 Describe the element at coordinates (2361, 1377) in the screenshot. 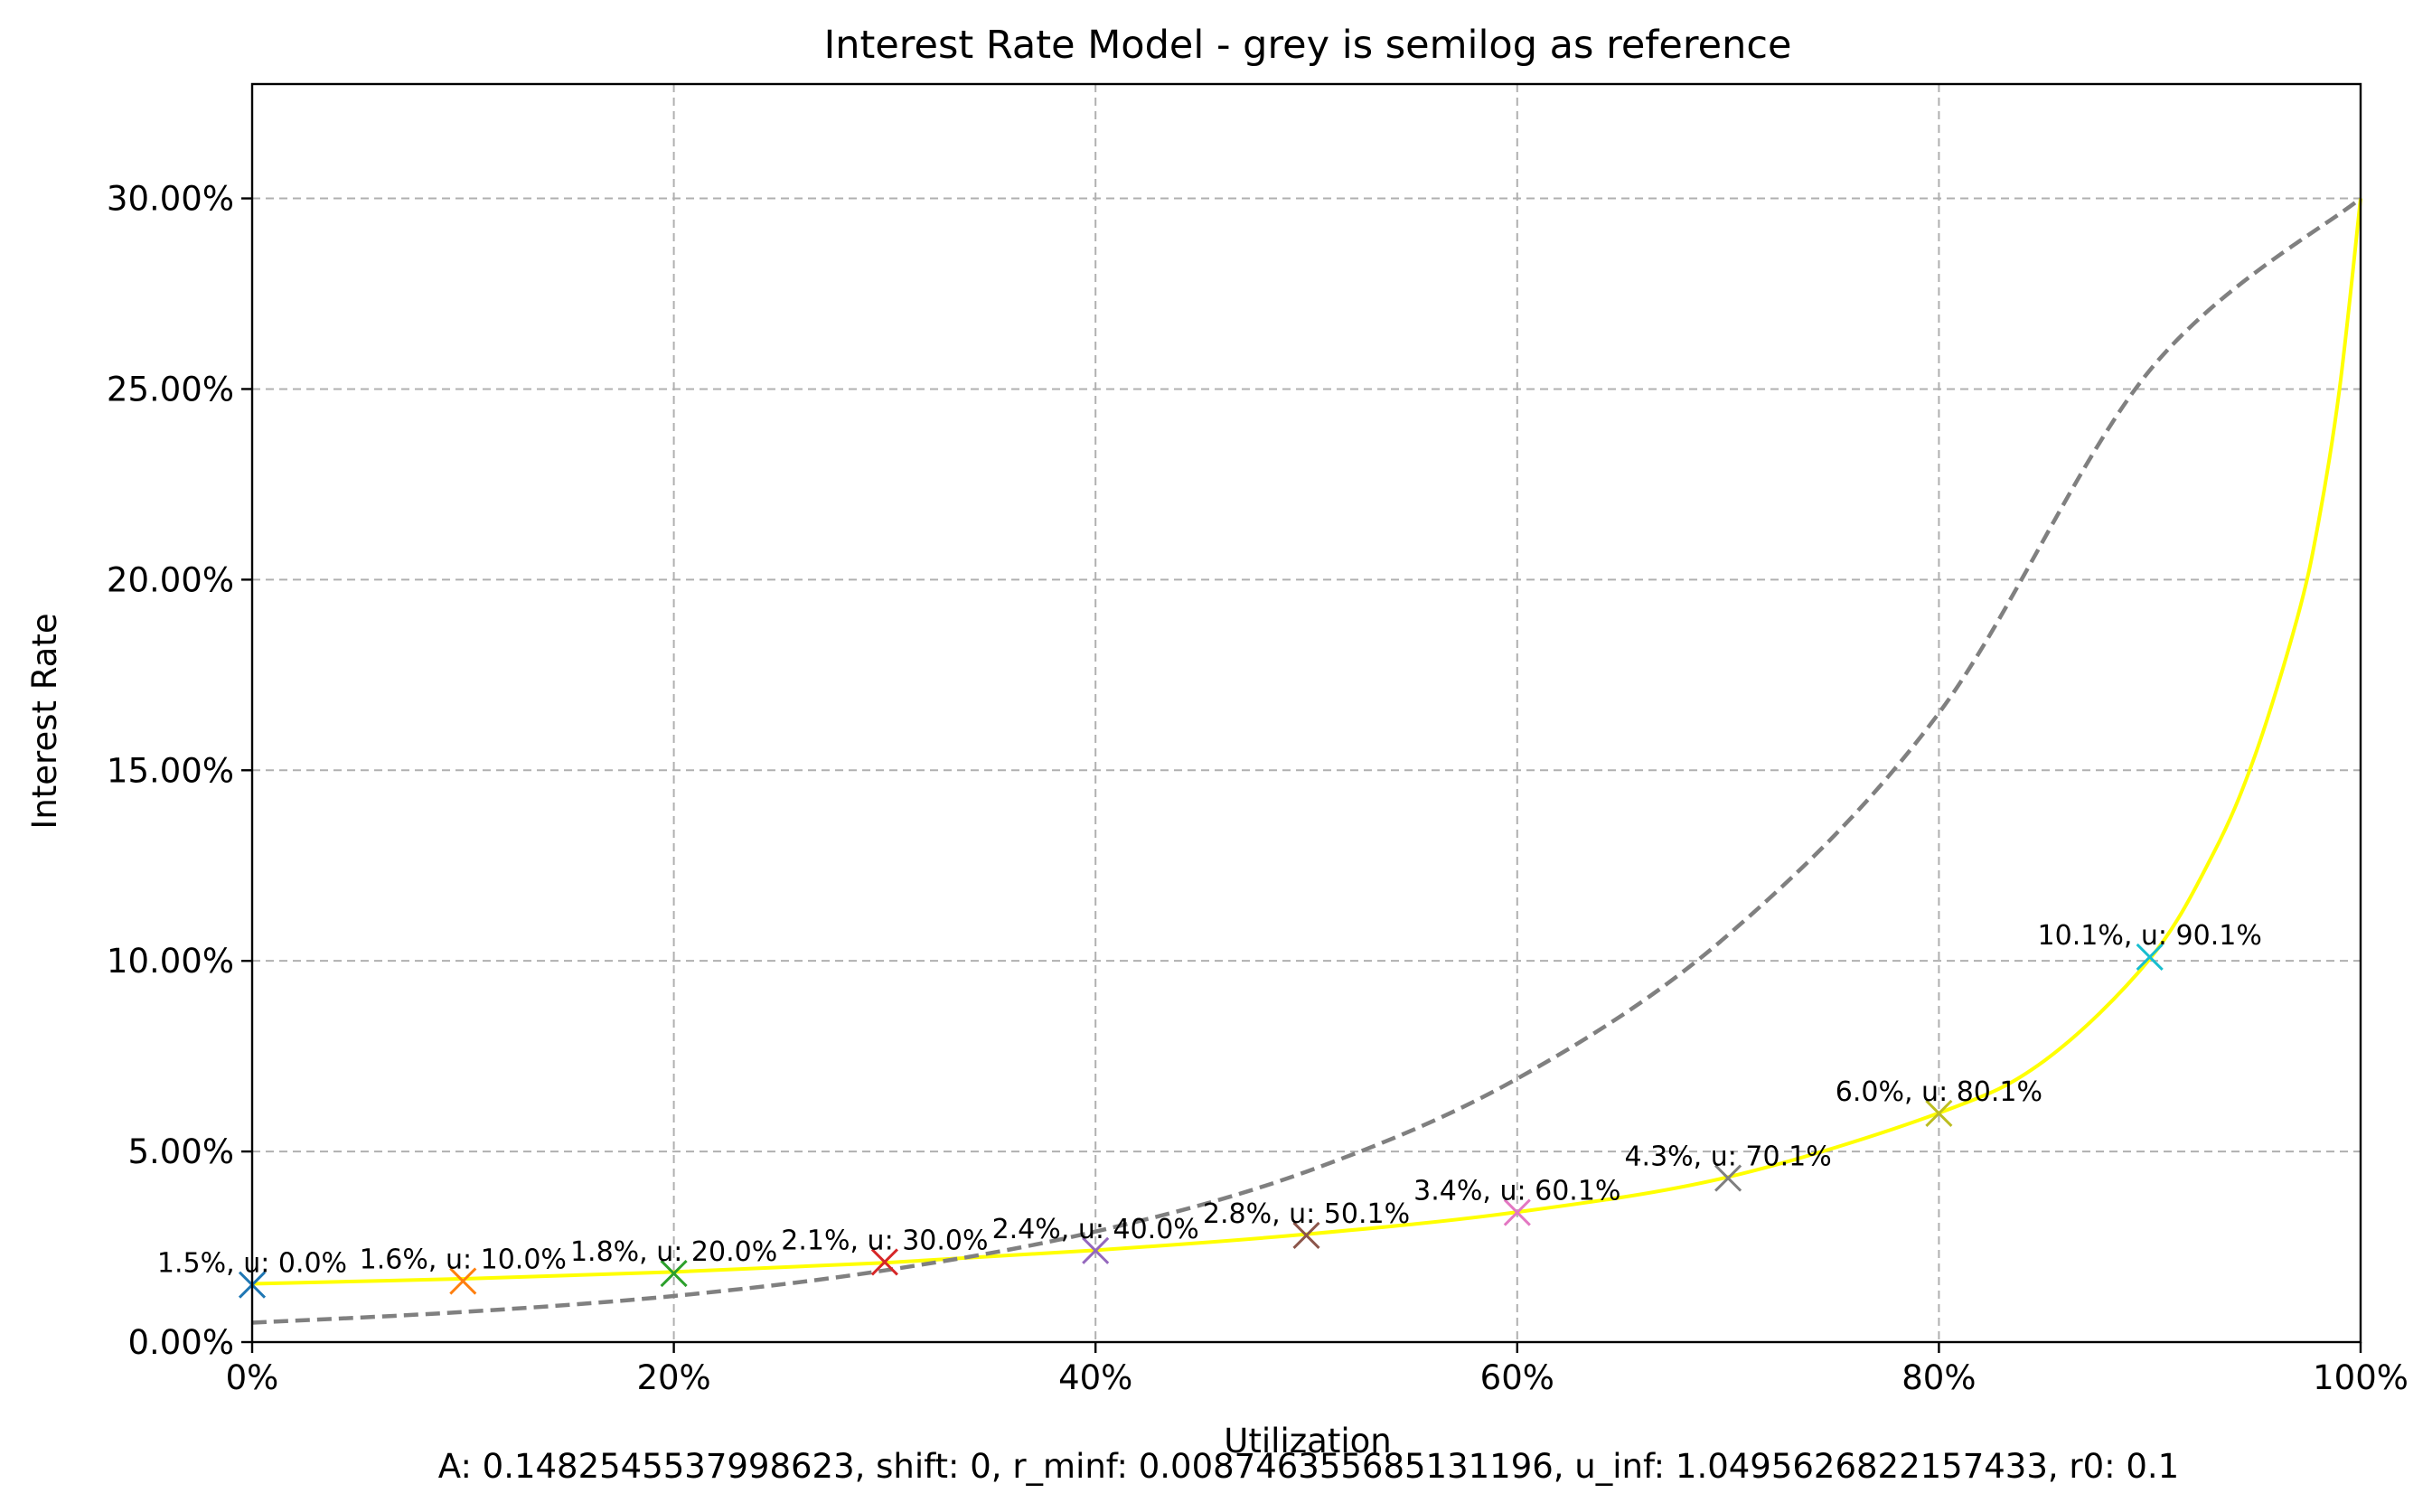

I see `x-tick-label: 100%` at that location.